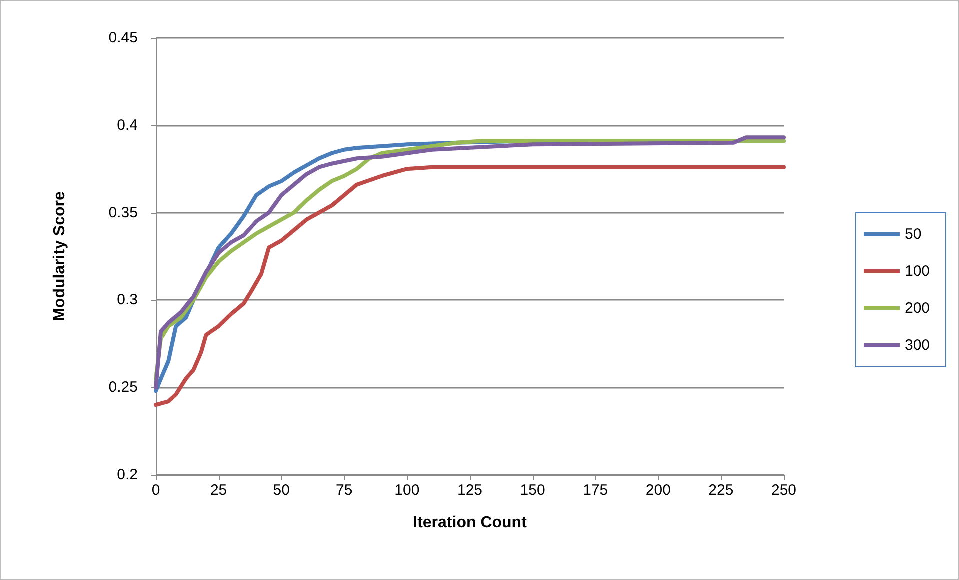 Image resolution: width=959 pixels, height=580 pixels. Describe the element at coordinates (123, 213) in the screenshot. I see `y-tick-label: 0.35` at that location.